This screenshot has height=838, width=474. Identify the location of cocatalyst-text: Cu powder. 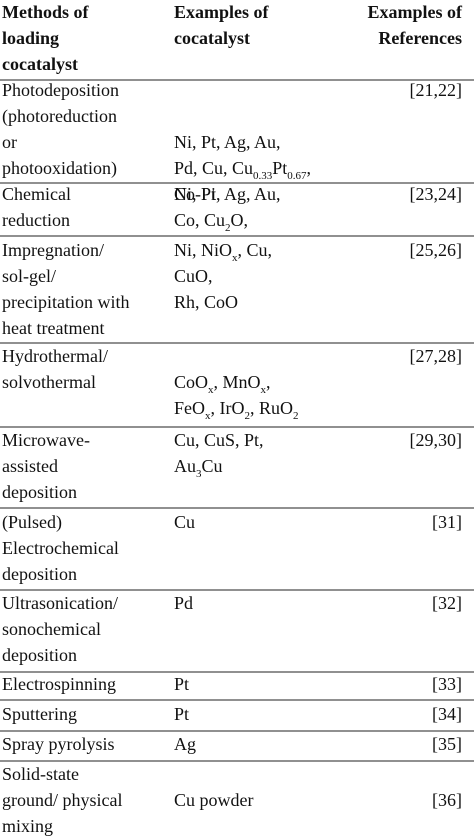
(214, 800).